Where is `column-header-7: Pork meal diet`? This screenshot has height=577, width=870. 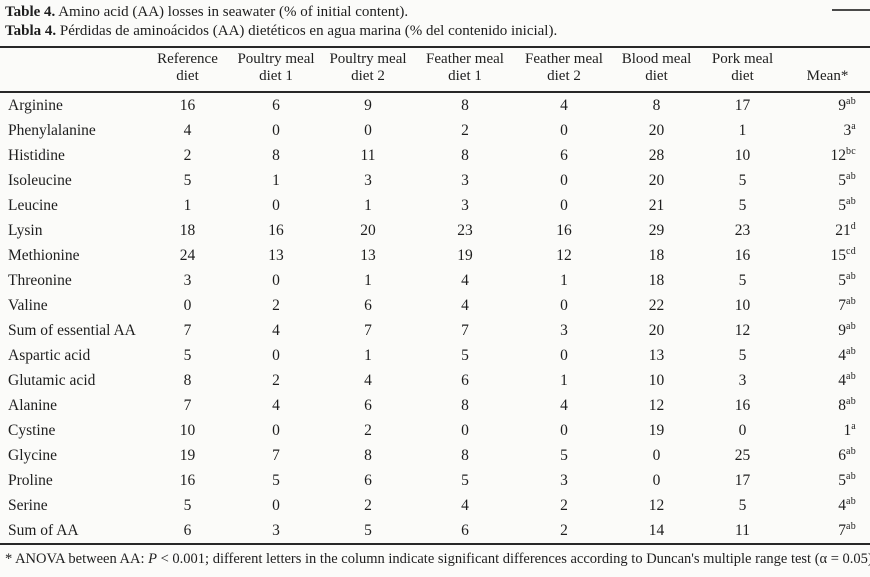
column-header-7: Pork meal diet is located at coordinates (742, 67).